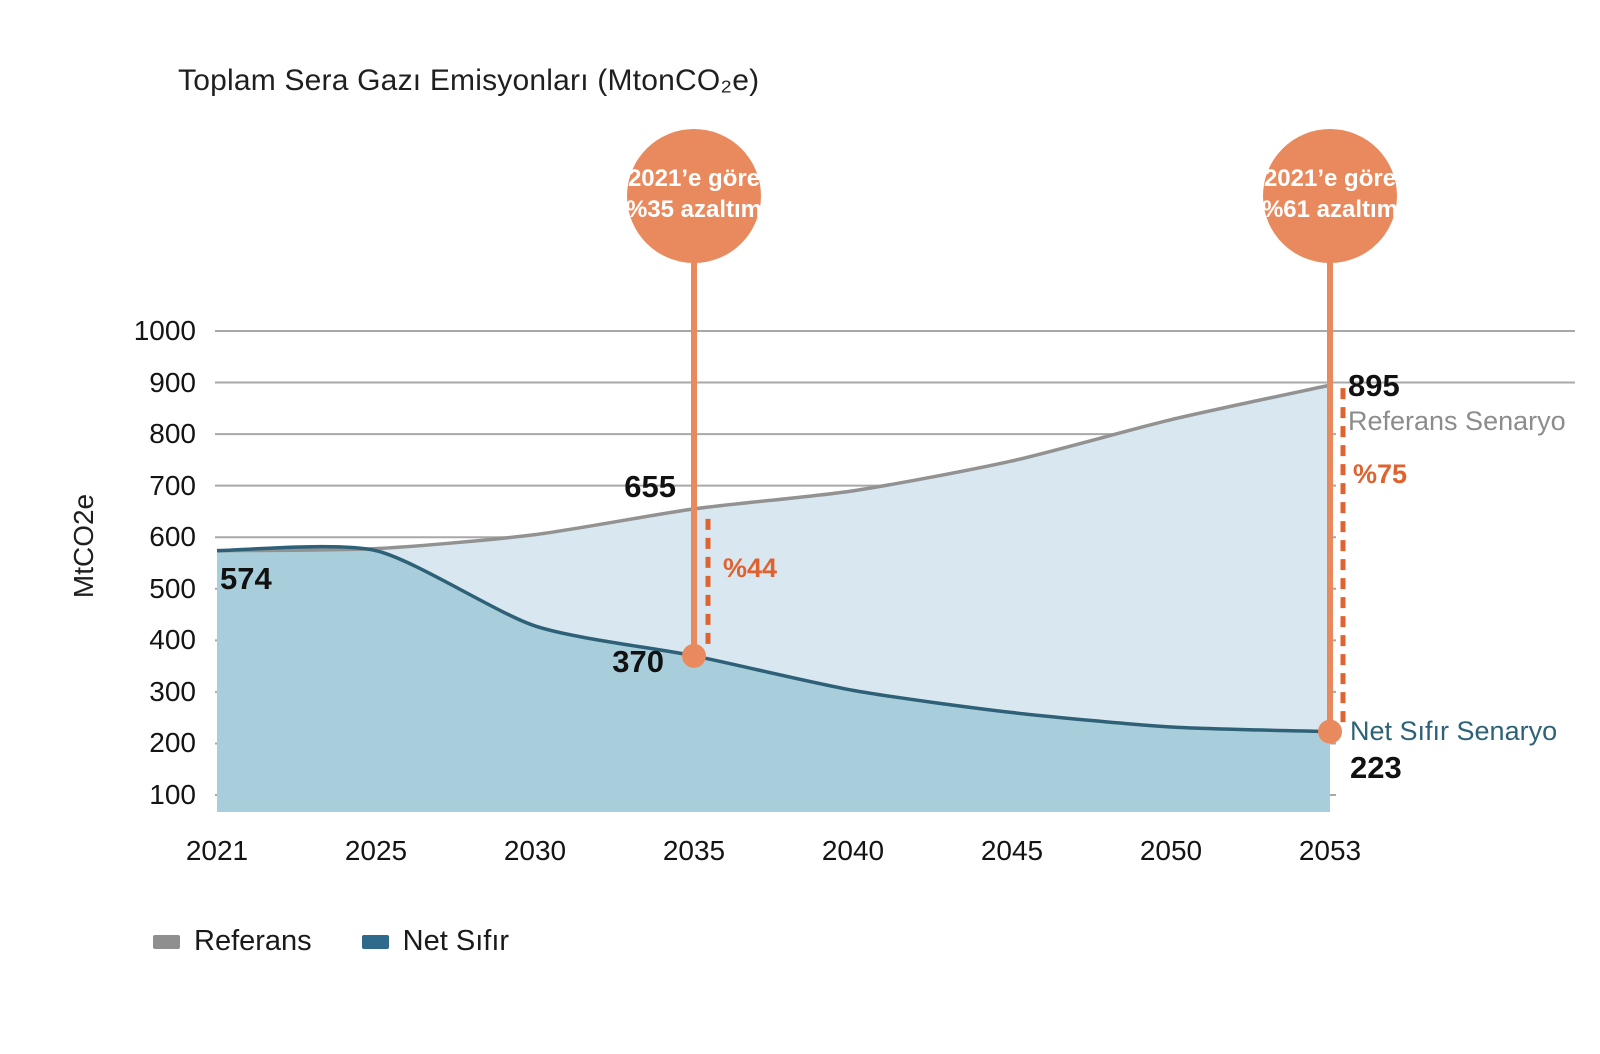 This screenshot has height=1054, width=1600. What do you see at coordinates (1012, 850) in the screenshot?
I see `x-tick-label-2045: 2045` at bounding box center [1012, 850].